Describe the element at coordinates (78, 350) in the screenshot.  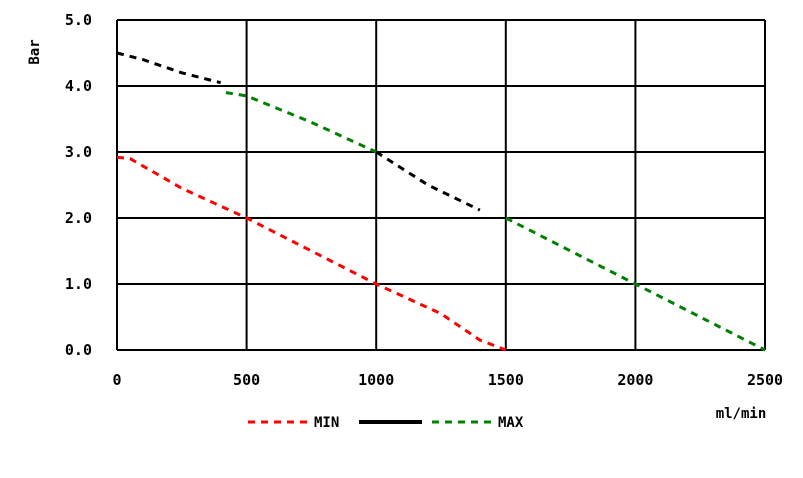
I see `y-tick-label: 0.0` at that location.